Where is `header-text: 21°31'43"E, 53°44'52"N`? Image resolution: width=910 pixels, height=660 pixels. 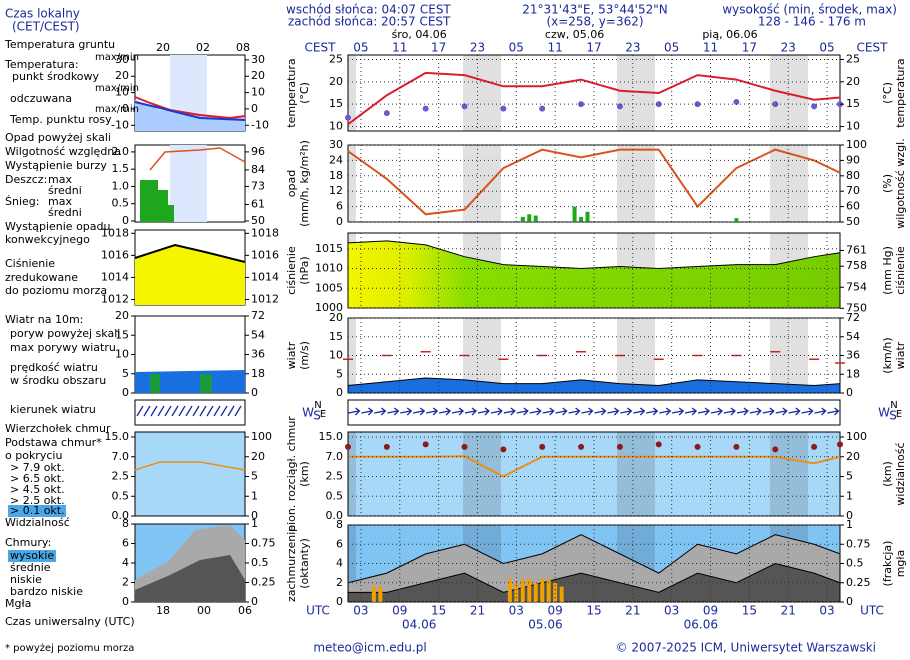
header-text: 21°31'43"E, 53°44'52"N is located at coordinates (594, 10).